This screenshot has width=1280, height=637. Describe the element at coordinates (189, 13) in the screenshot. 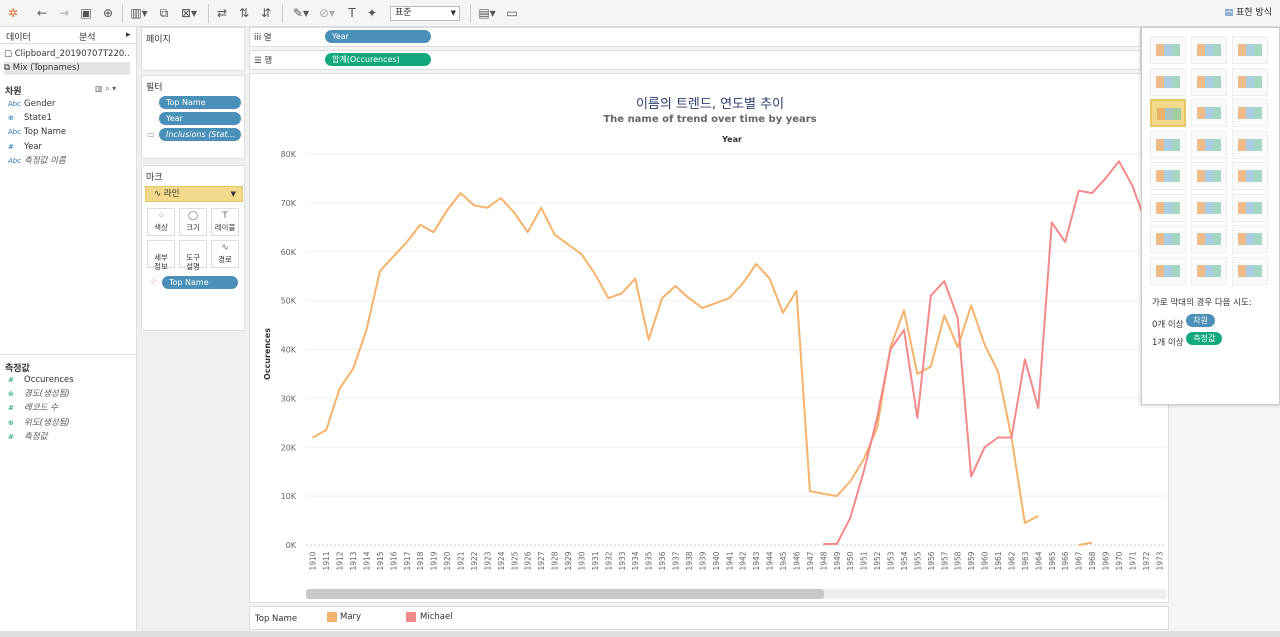

I see `clear-sheet-icon: ⊠▾` at that location.